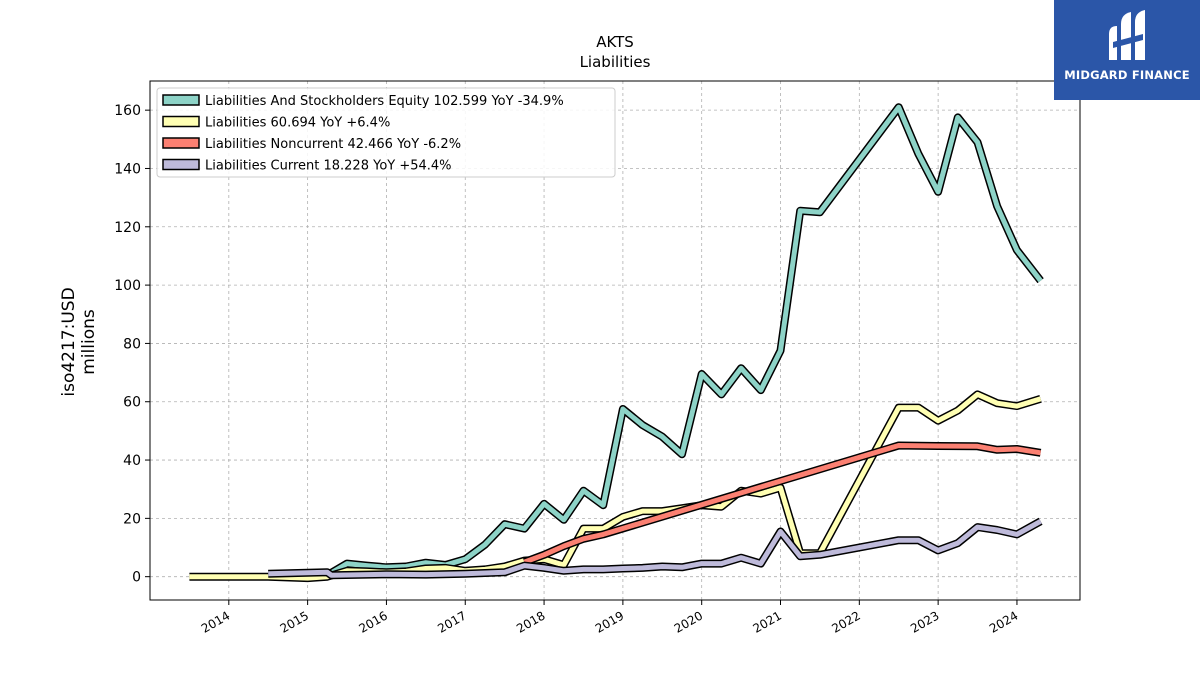 This screenshot has height=675, width=1200. I want to click on x-tick-label: 2023, so click(924, 621).